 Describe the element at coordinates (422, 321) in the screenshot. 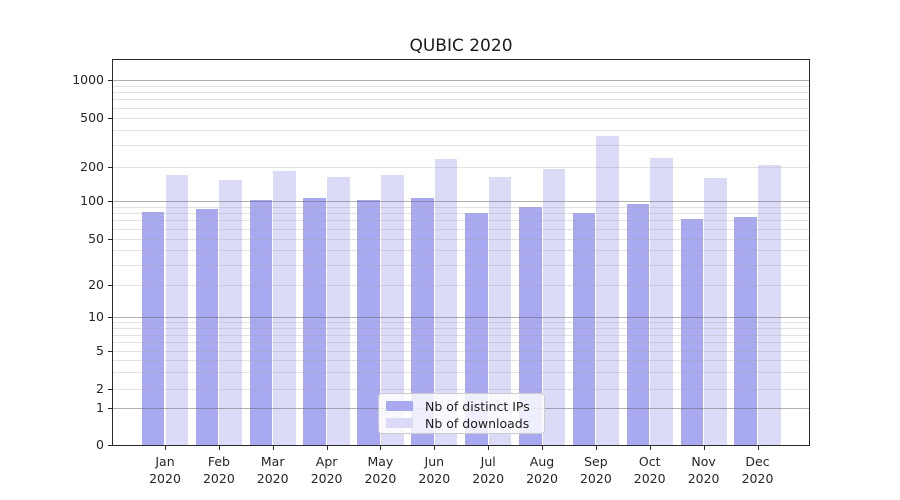

I see `bar-distinct-ips-jun` at that location.